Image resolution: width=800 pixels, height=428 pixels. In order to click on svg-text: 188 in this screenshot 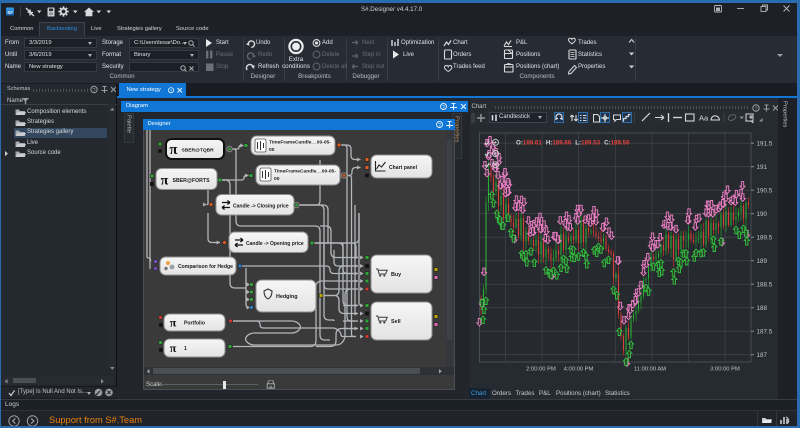, I will do `click(762, 308)`.